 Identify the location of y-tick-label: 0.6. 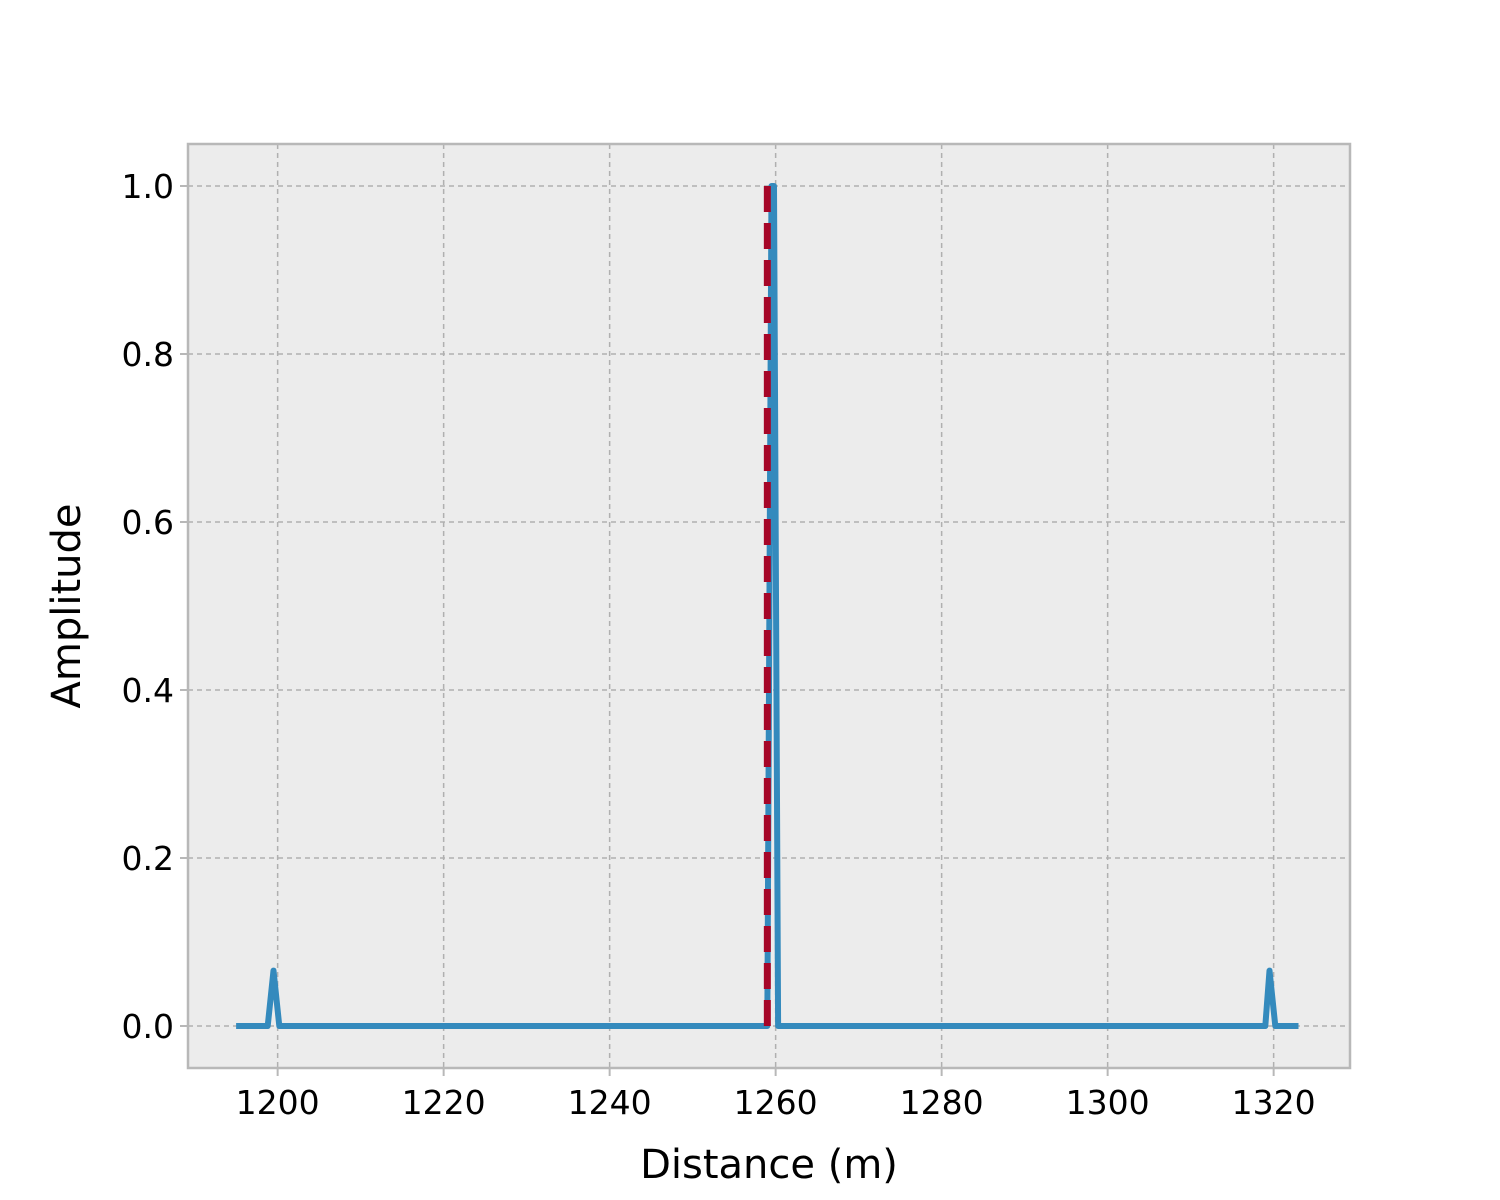
(148, 522).